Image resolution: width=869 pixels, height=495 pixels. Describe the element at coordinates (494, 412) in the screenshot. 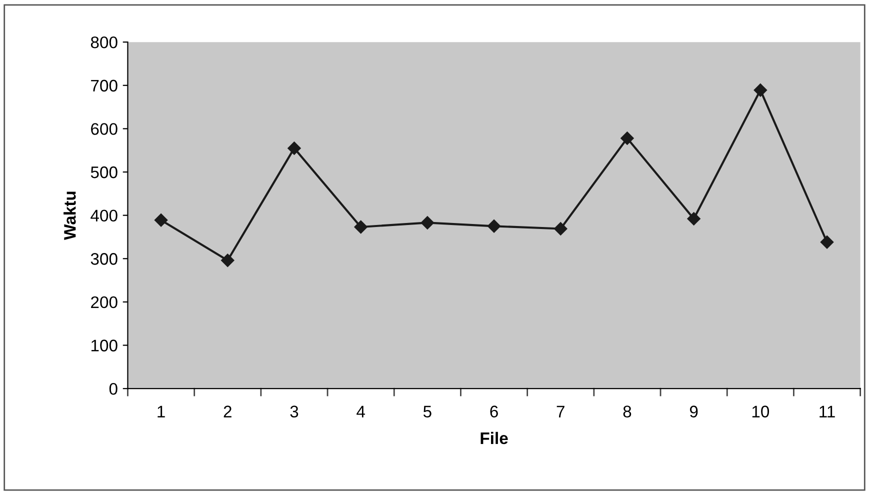

I see `x-tick-label: 6` at that location.